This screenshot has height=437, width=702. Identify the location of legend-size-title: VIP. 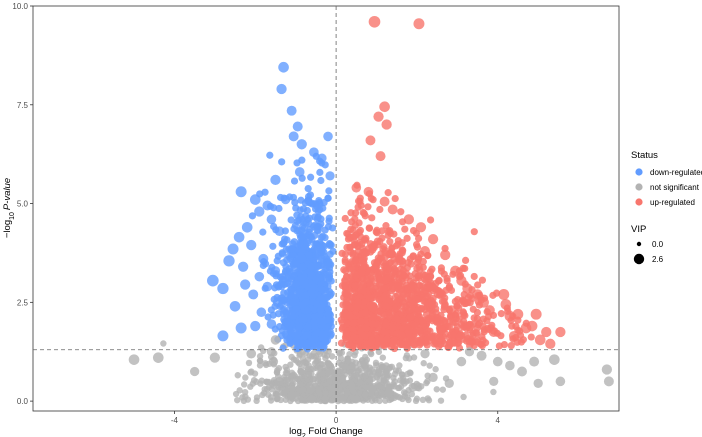
(638, 229).